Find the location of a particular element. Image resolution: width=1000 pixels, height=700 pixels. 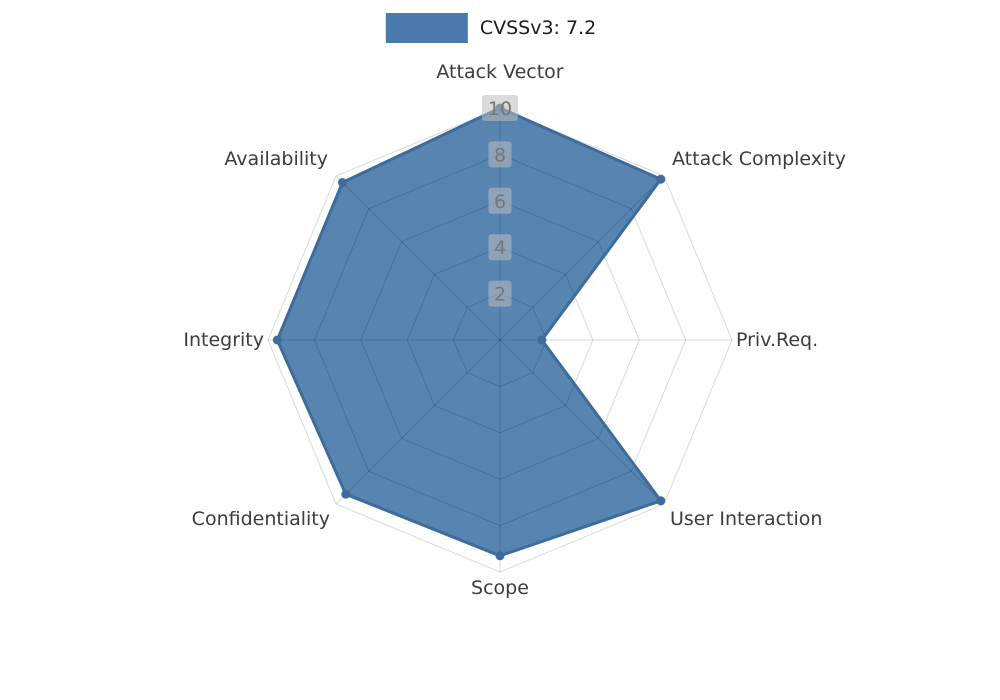

tick-label: 6 is located at coordinates (500, 202).